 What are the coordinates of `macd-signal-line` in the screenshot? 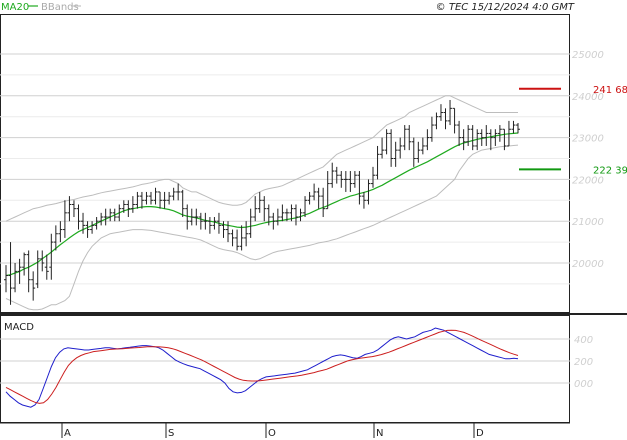 It's located at (262, 366).